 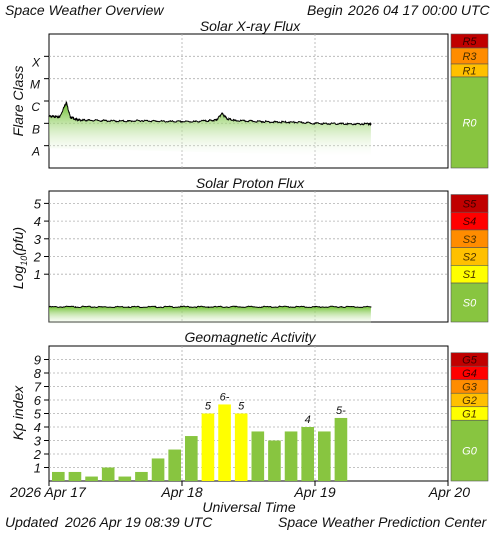 I want to click on scale-g0, so click(x=469, y=450).